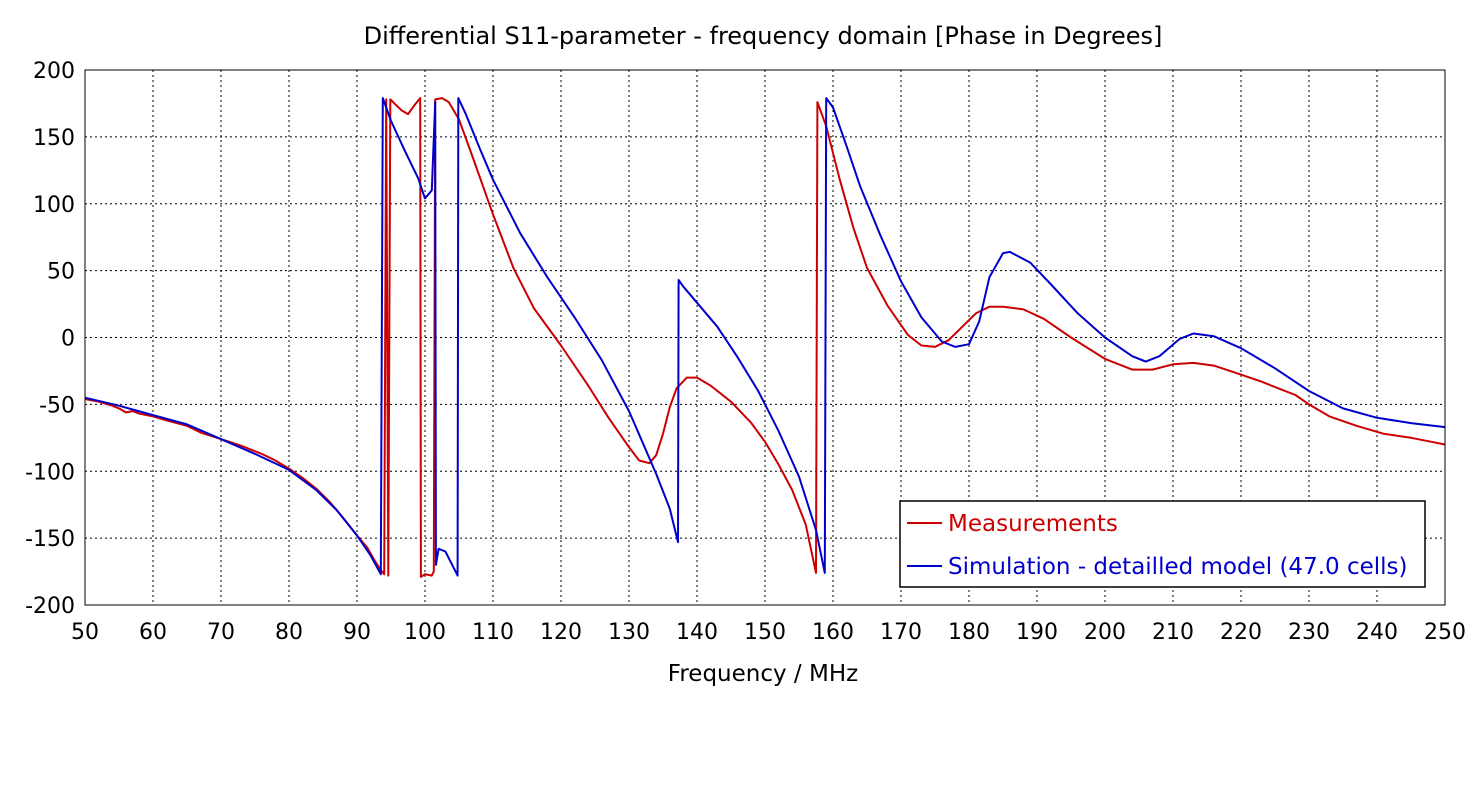 The height and width of the screenshot is (794, 1479). What do you see at coordinates (68, 339) in the screenshot?
I see `y-tick-label: 0` at bounding box center [68, 339].